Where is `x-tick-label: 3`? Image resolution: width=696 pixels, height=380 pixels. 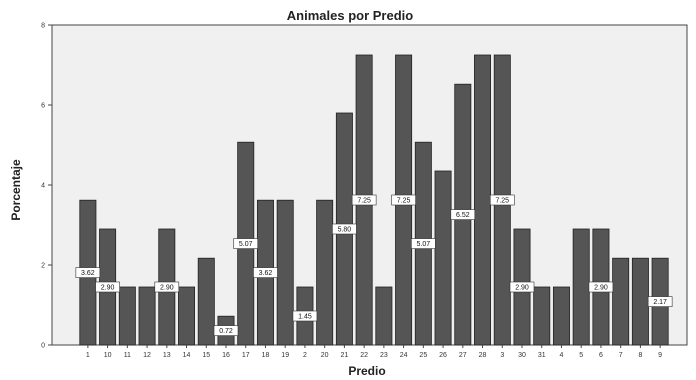 x-tick-label: 3 is located at coordinates (502, 355).